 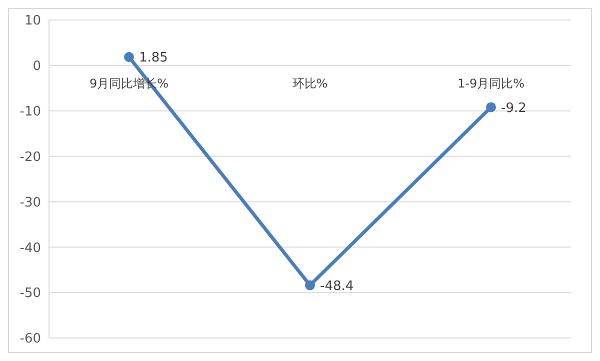 What do you see at coordinates (153, 58) in the screenshot?
I see `data-label: 1.85` at bounding box center [153, 58].